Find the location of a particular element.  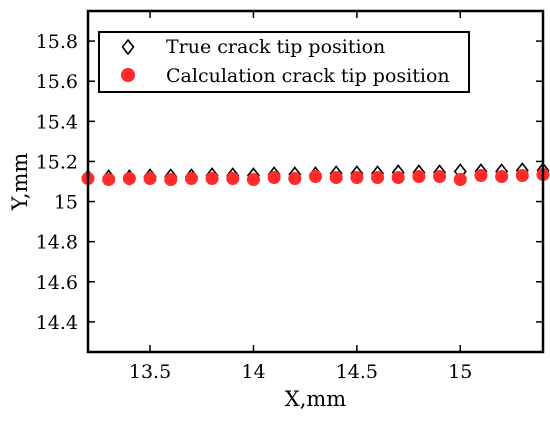

y-tick-label: 15.2 is located at coordinates (57, 162).